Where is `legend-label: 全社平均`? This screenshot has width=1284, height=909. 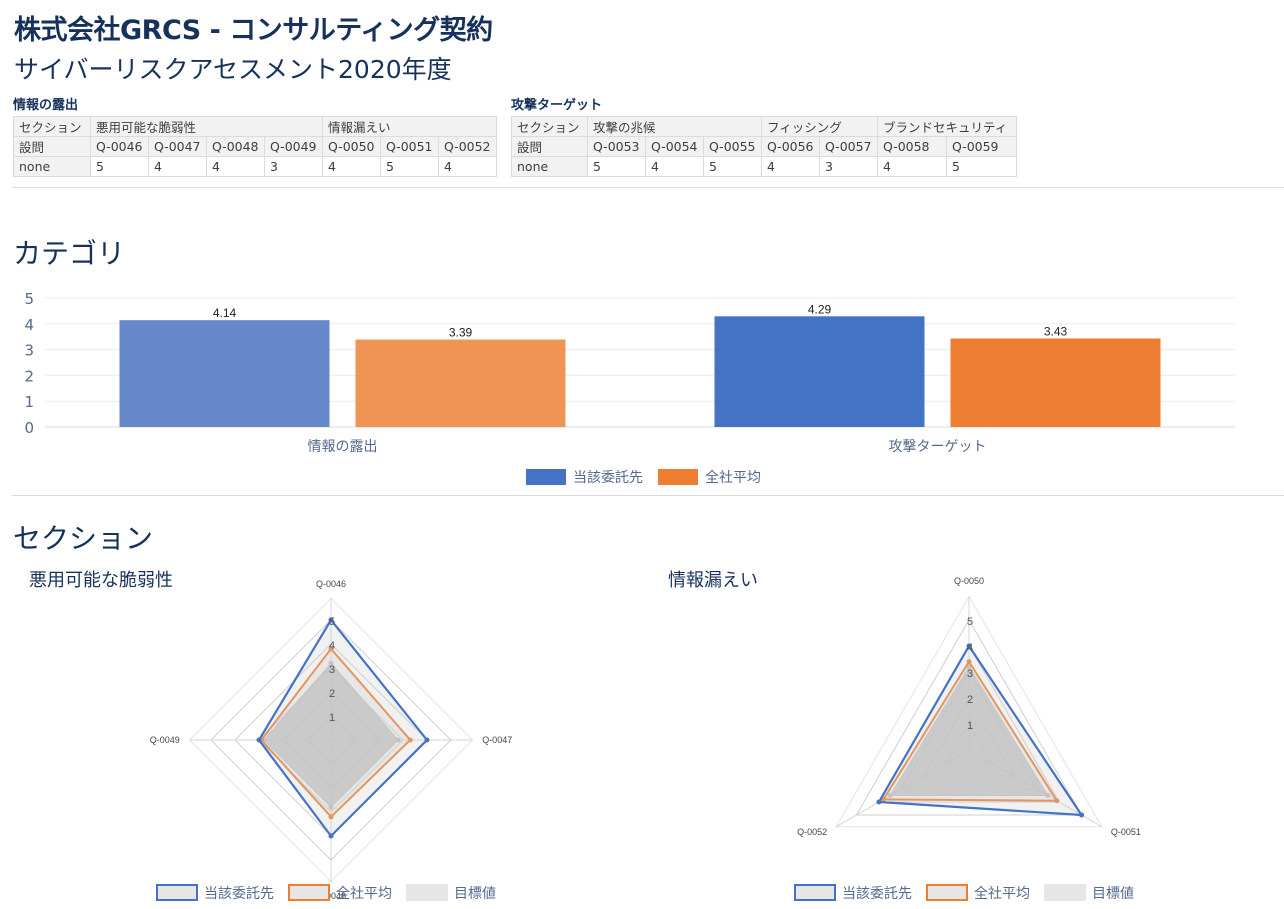 legend-label: 全社平均 is located at coordinates (733, 477).